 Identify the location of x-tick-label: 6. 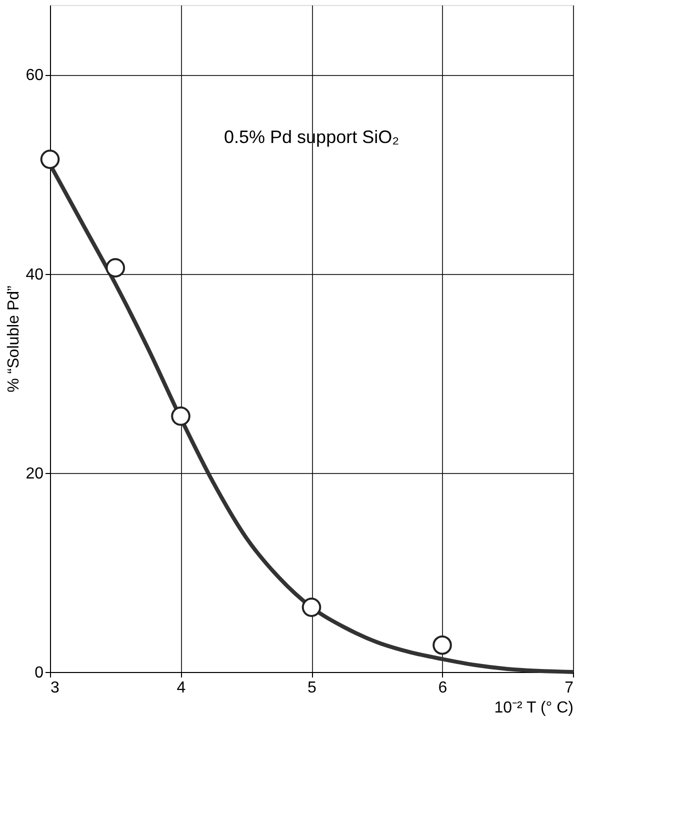
(443, 688).